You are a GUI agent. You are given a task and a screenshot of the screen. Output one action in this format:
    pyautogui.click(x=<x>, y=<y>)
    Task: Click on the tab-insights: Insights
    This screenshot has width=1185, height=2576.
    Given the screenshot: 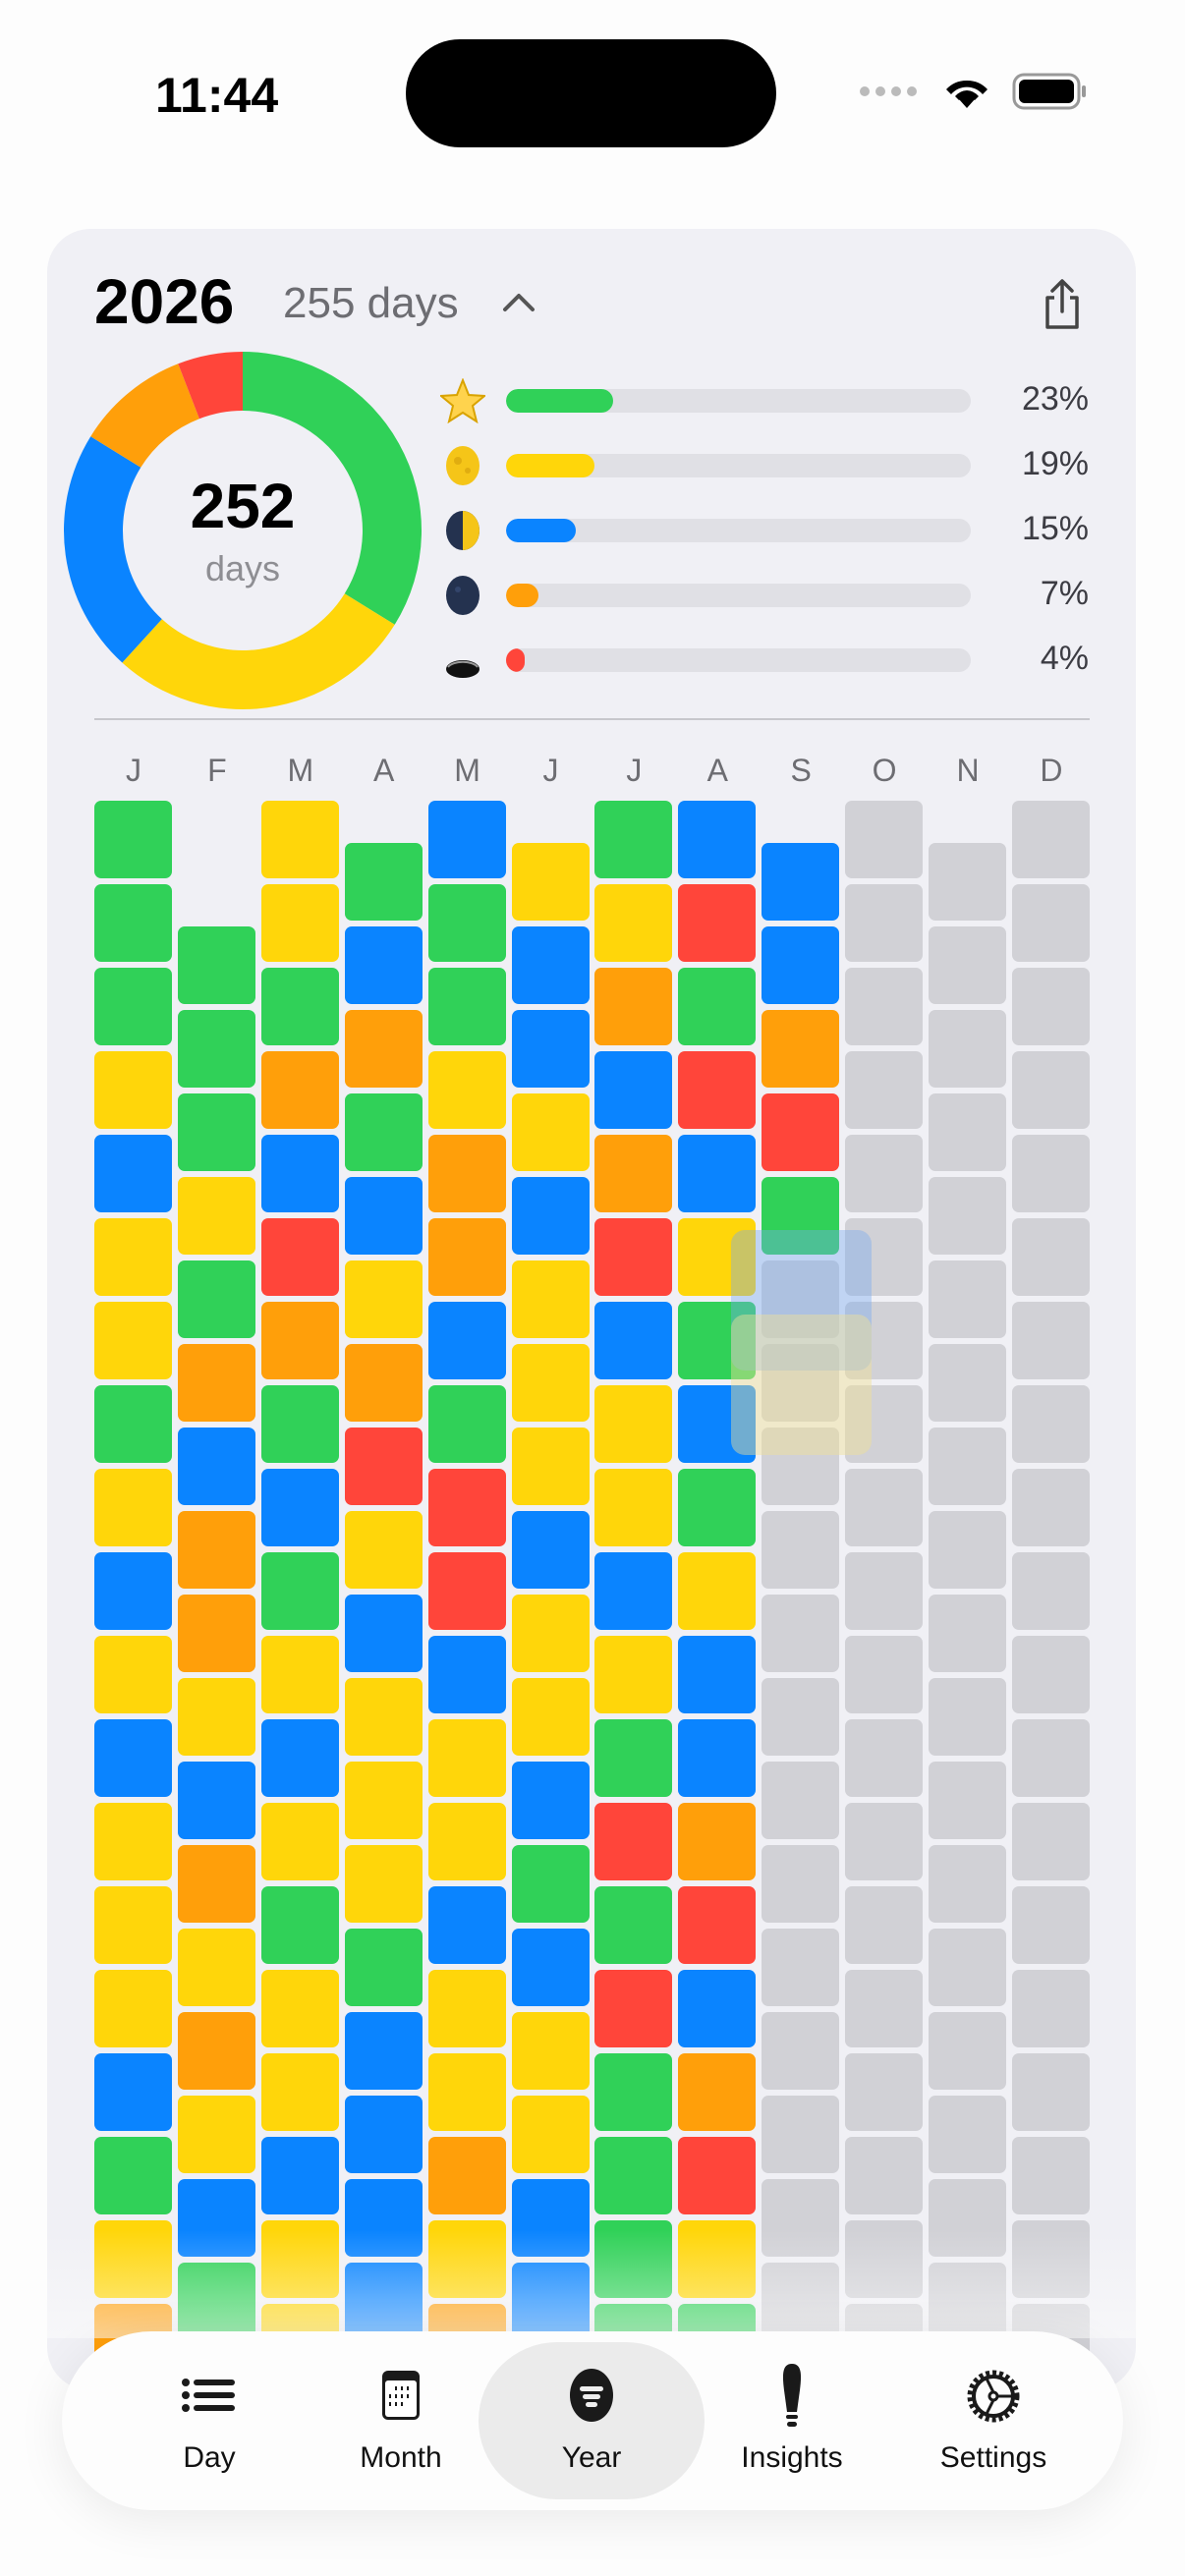 What is the action you would take?
    pyautogui.click(x=792, y=2420)
    